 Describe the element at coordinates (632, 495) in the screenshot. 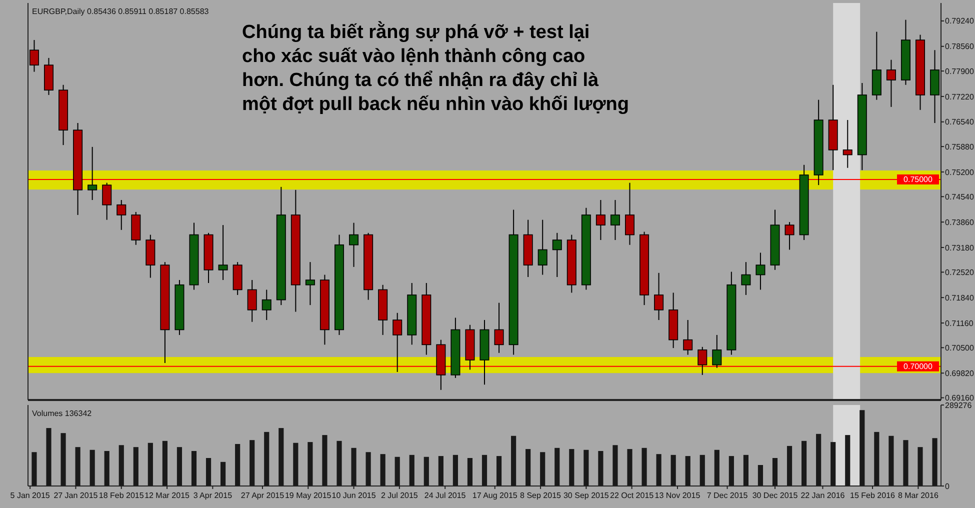

I see `x-tick-label: 22 Oct 2015` at that location.